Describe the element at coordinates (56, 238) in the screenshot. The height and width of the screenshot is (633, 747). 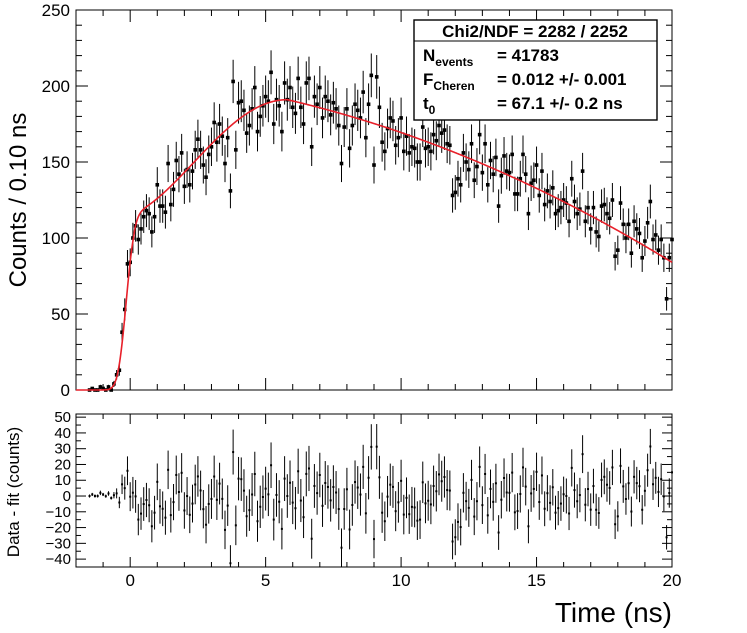
I see `main-y-tick-label: 100` at that location.